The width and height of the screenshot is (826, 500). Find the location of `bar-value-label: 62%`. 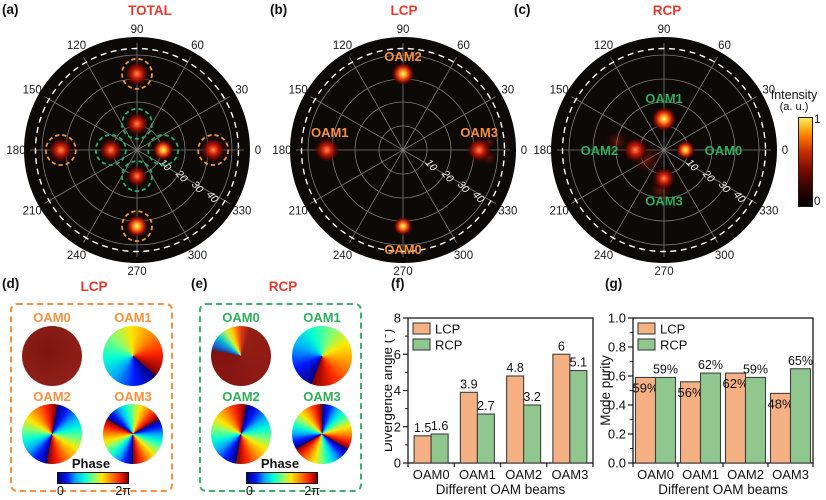

bar-value-label: 62% is located at coordinates (735, 383).